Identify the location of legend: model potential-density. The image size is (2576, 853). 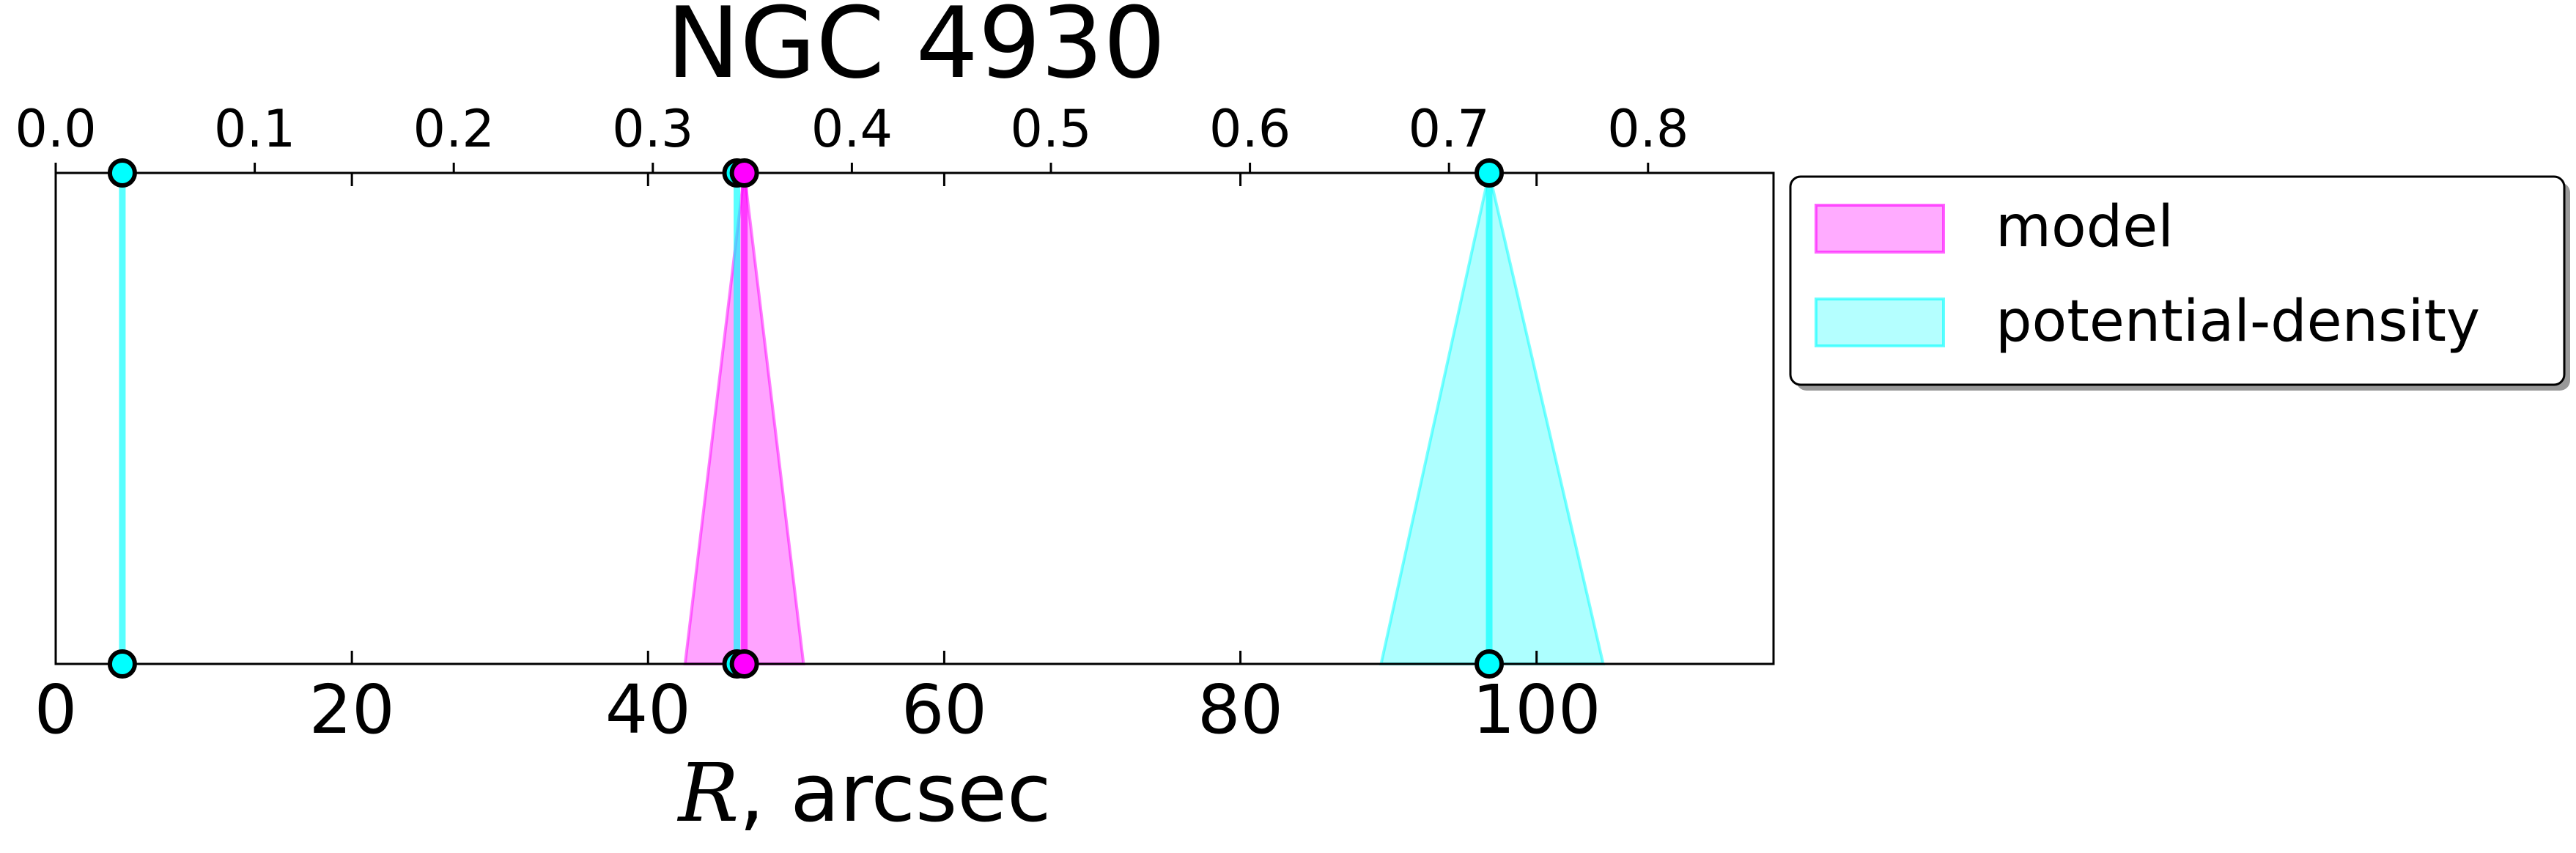
(2179, 283).